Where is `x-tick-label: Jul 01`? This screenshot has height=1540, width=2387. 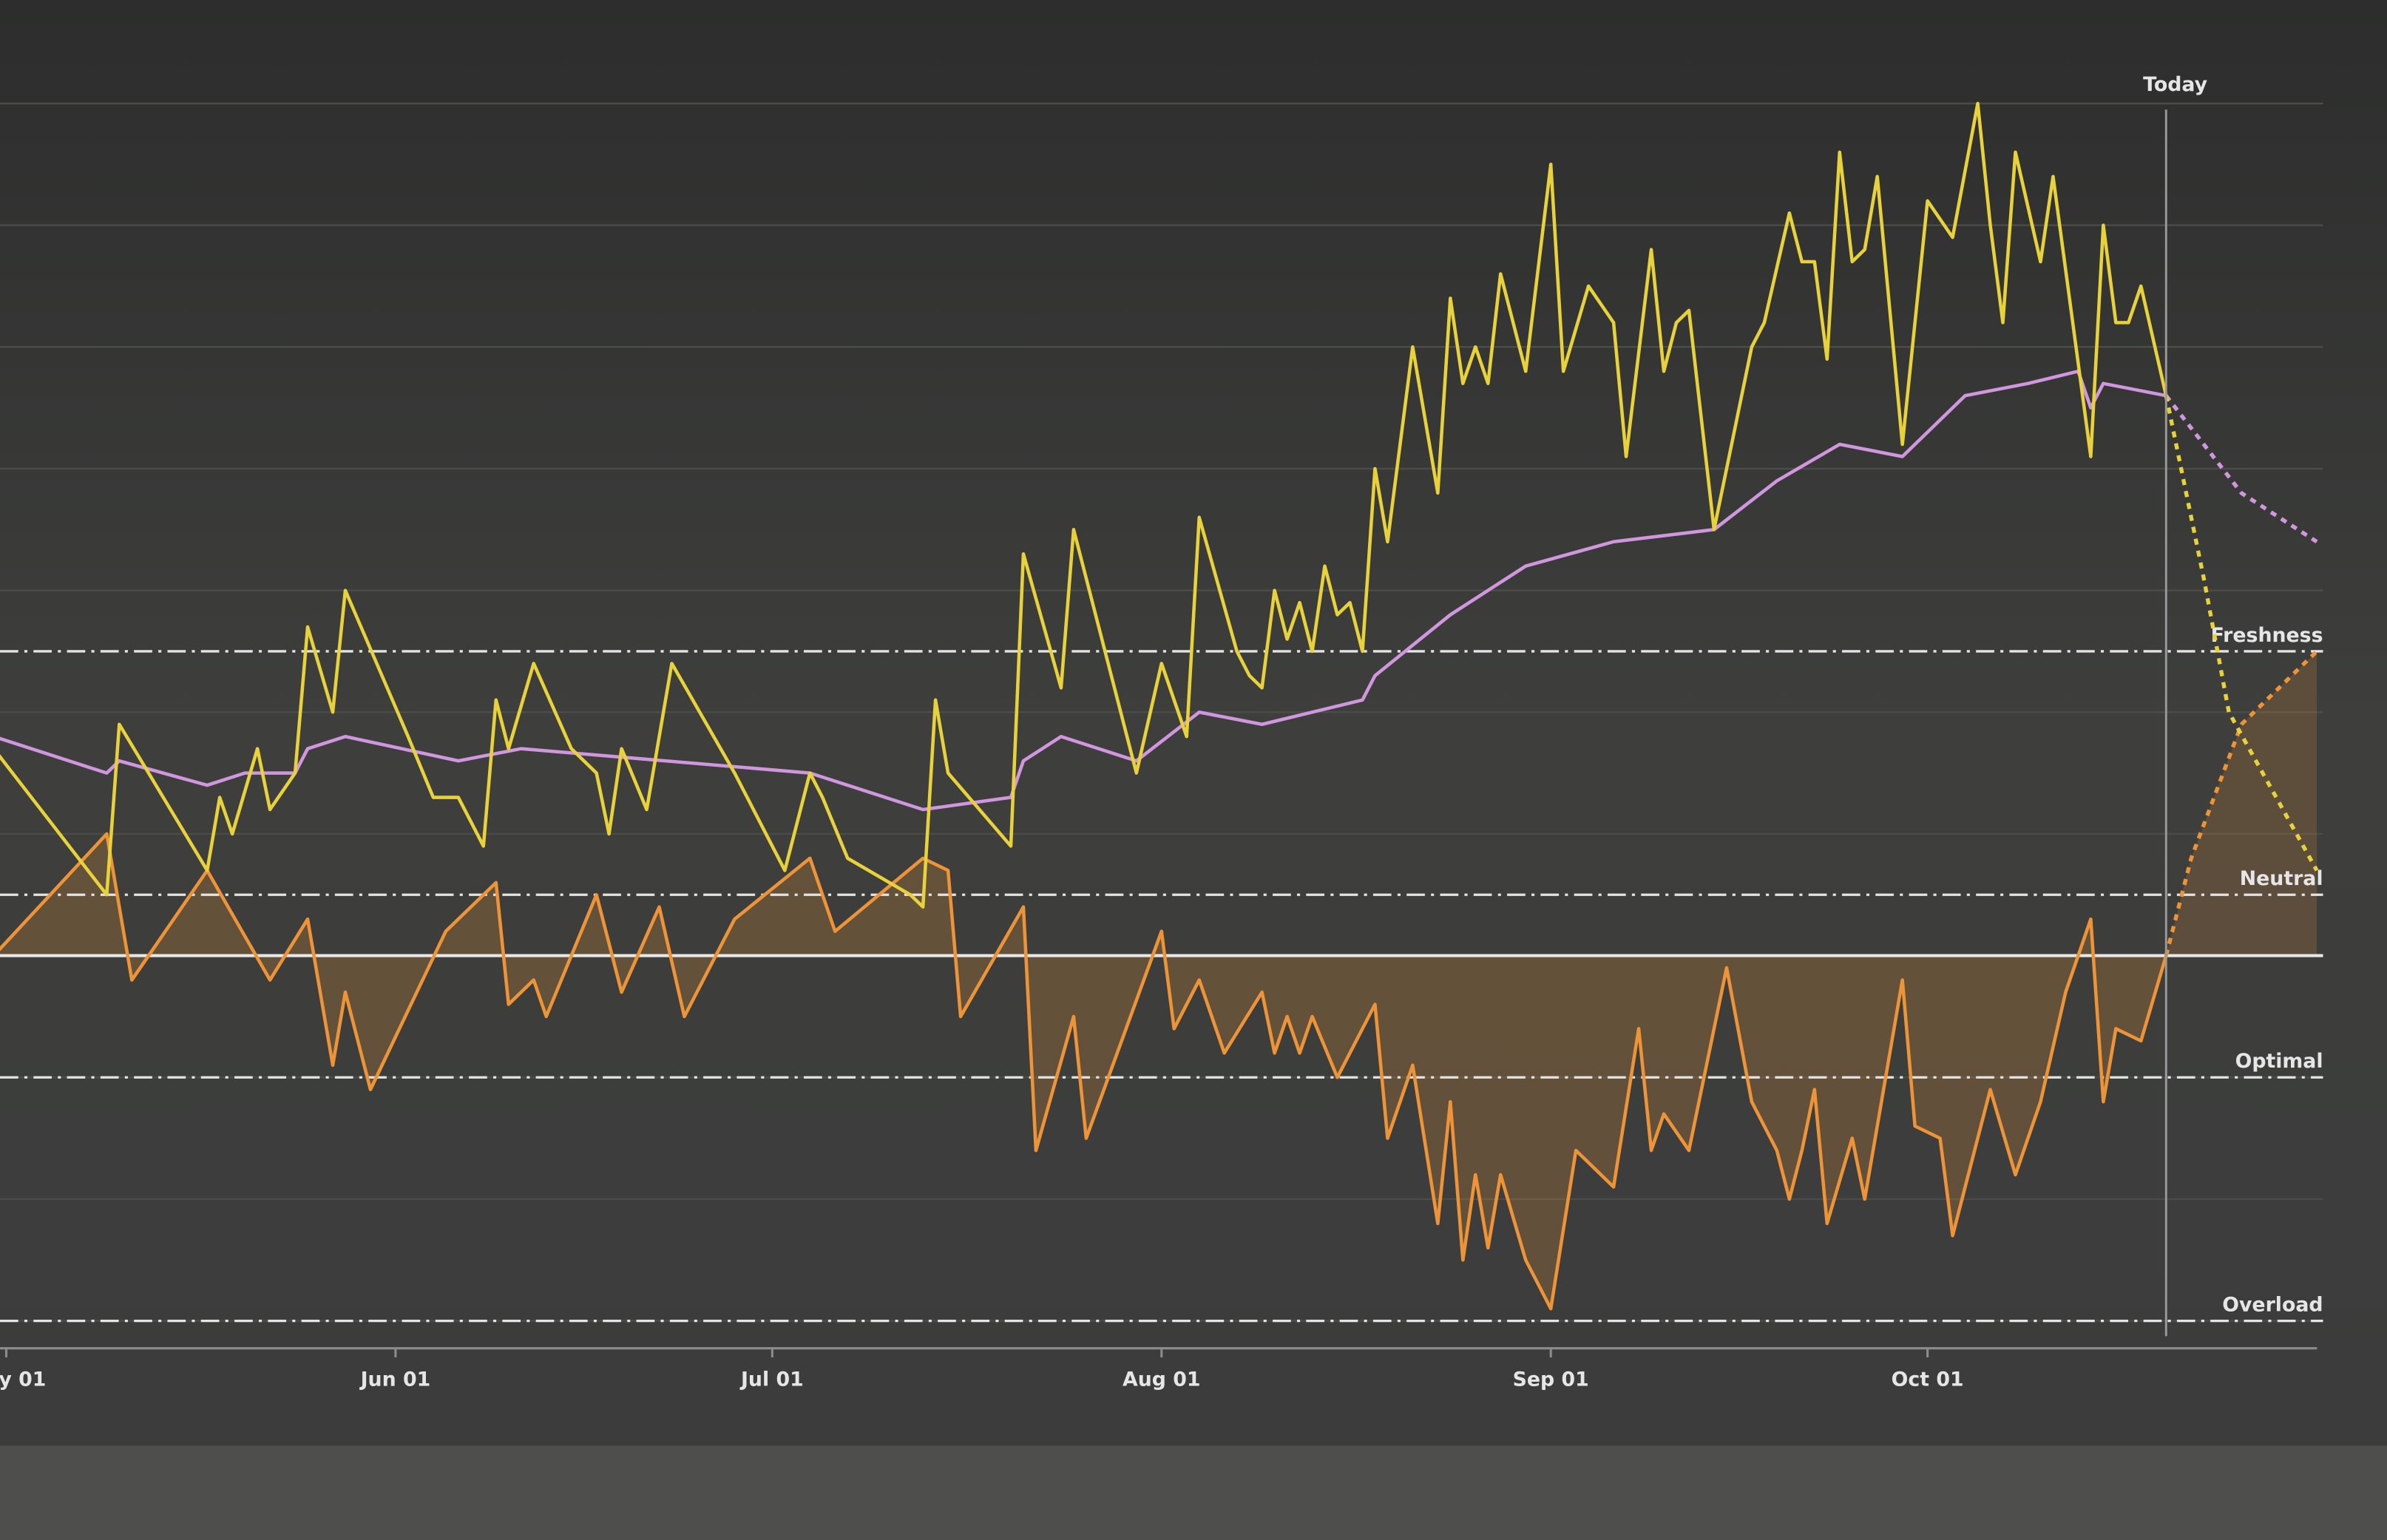 x-tick-label: Jul 01 is located at coordinates (771, 1379).